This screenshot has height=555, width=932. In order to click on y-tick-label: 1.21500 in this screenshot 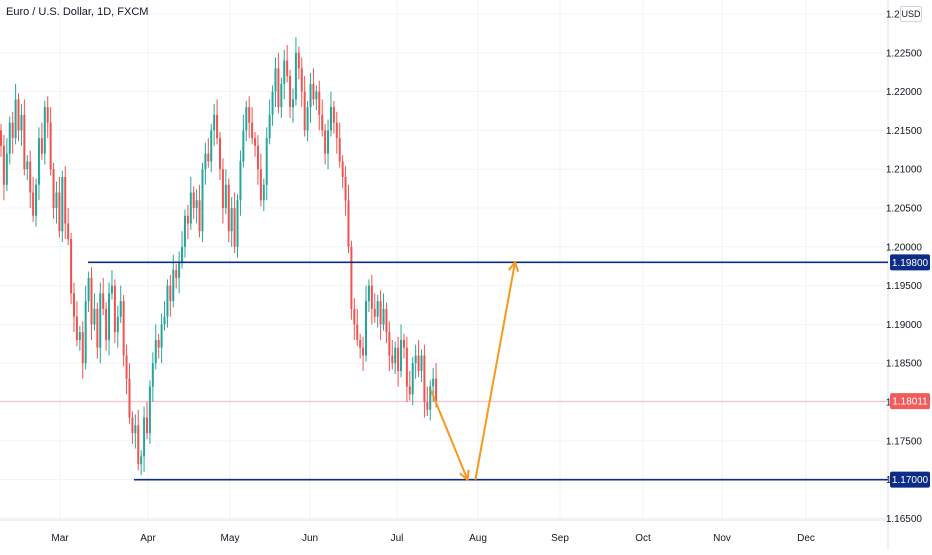, I will do `click(904, 131)`.